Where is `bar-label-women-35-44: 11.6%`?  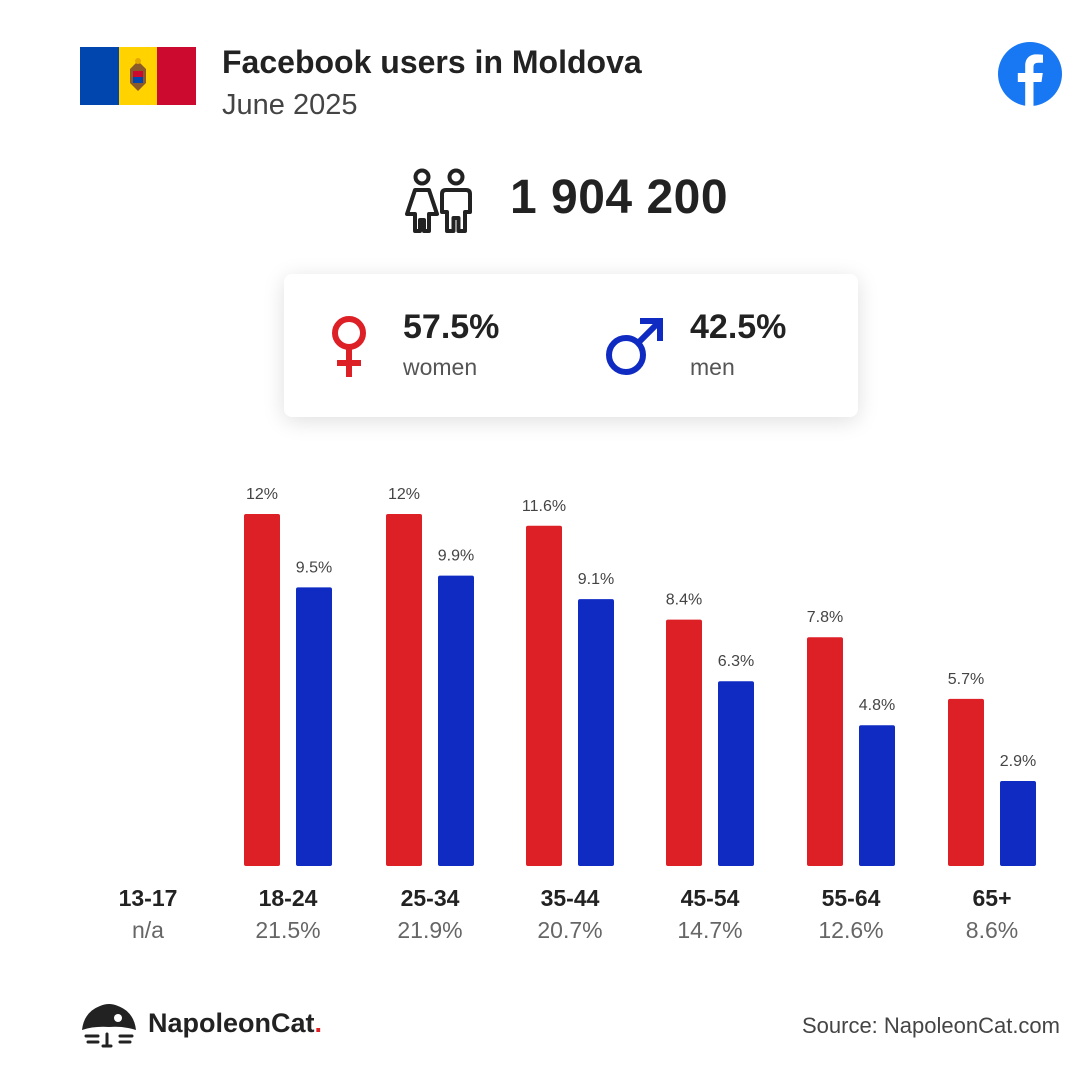
bar-label-women-35-44: 11.6% is located at coordinates (544, 506).